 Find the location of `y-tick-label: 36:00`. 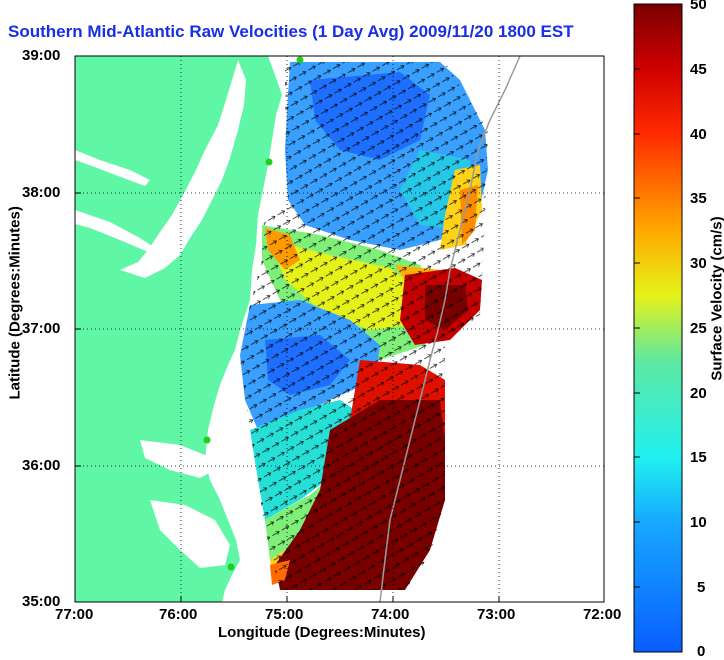

y-tick-label: 36:00 is located at coordinates (41, 465).